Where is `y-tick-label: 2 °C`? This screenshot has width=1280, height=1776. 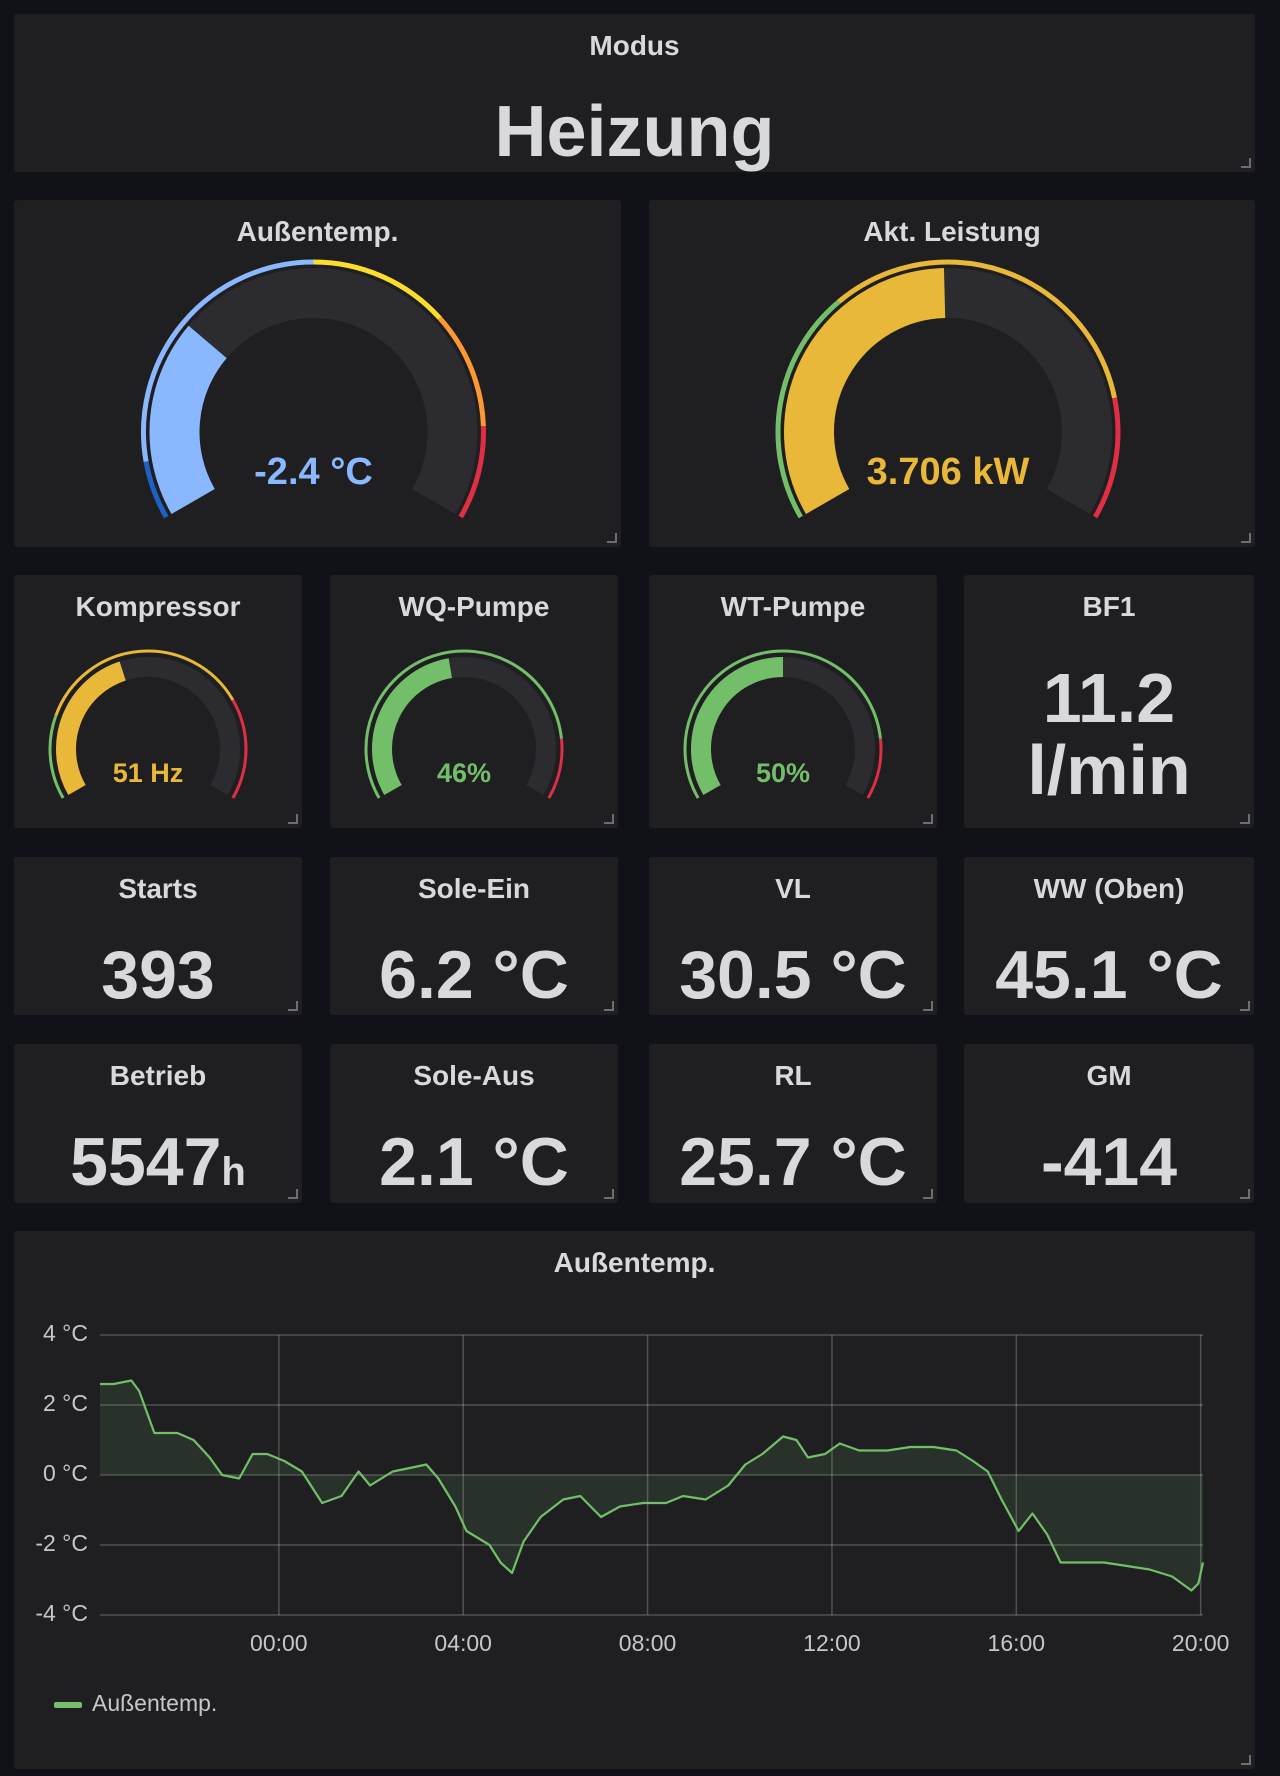
y-tick-label: 2 °C is located at coordinates (65, 1403).